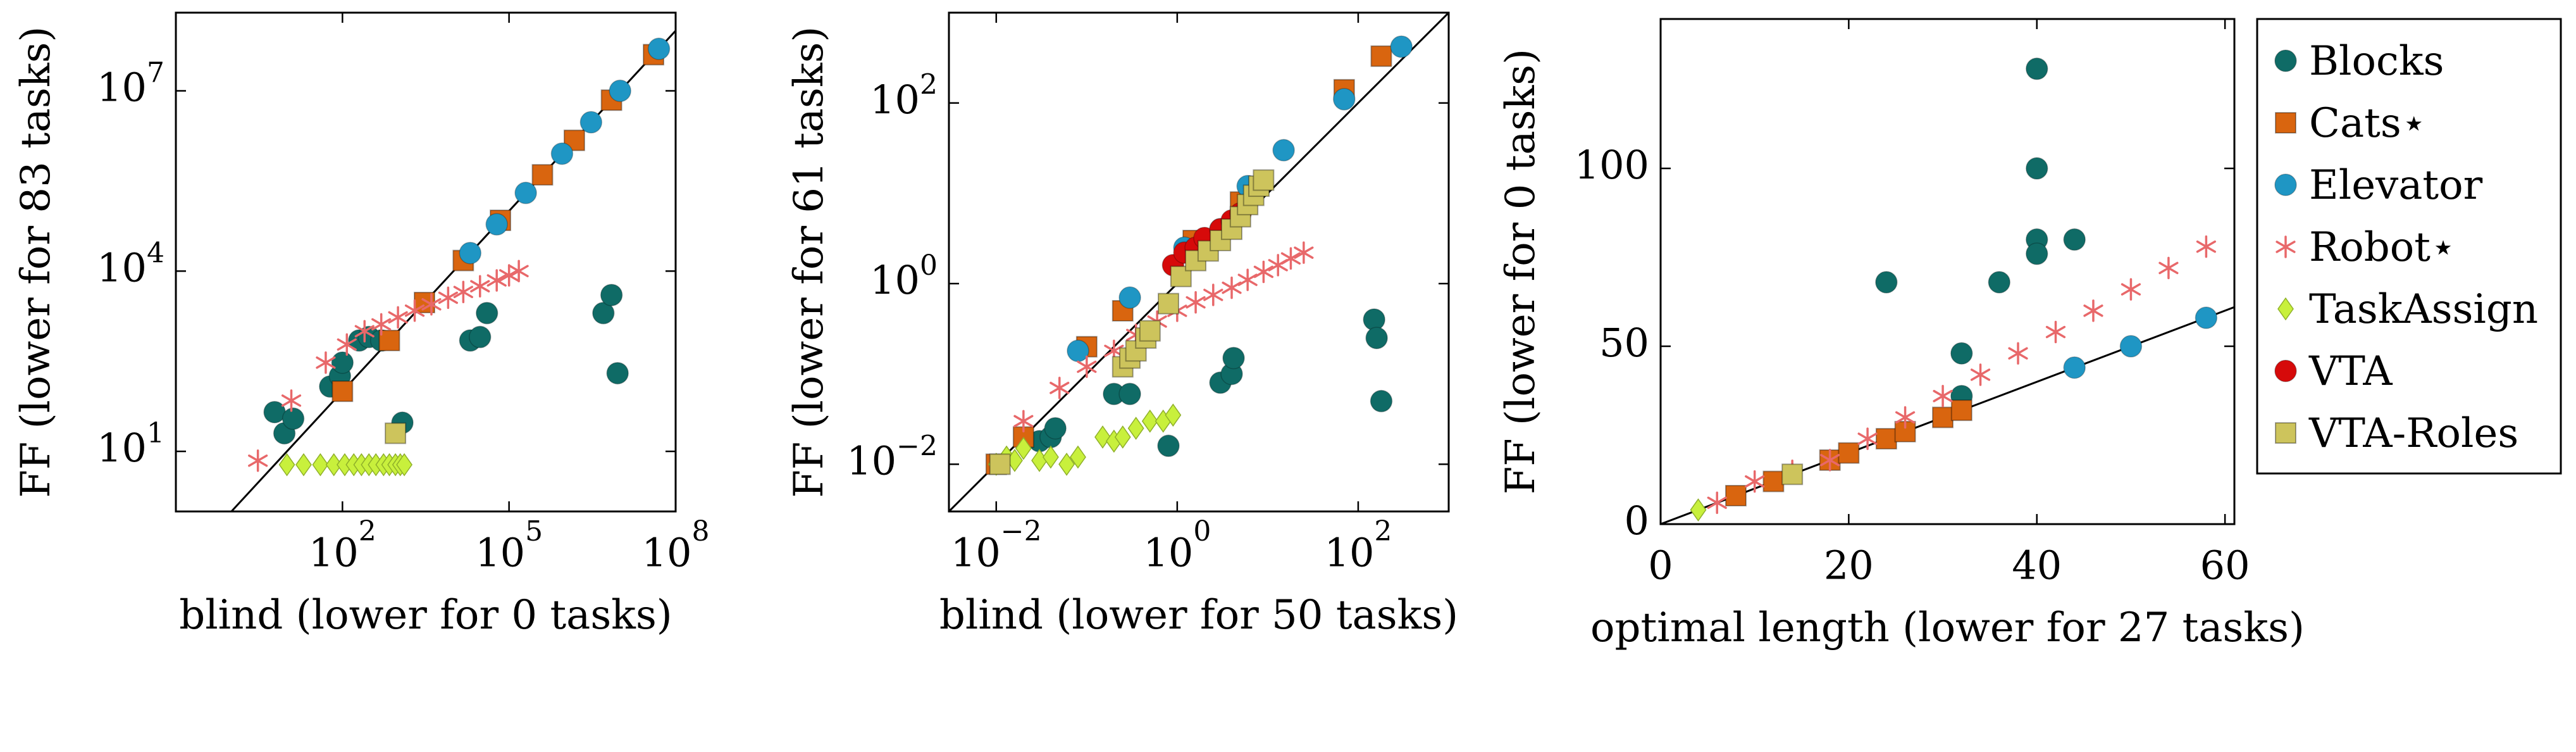 Image resolution: width=2576 pixels, height=752 pixels. I want to click on legend-box, so click(2409, 246).